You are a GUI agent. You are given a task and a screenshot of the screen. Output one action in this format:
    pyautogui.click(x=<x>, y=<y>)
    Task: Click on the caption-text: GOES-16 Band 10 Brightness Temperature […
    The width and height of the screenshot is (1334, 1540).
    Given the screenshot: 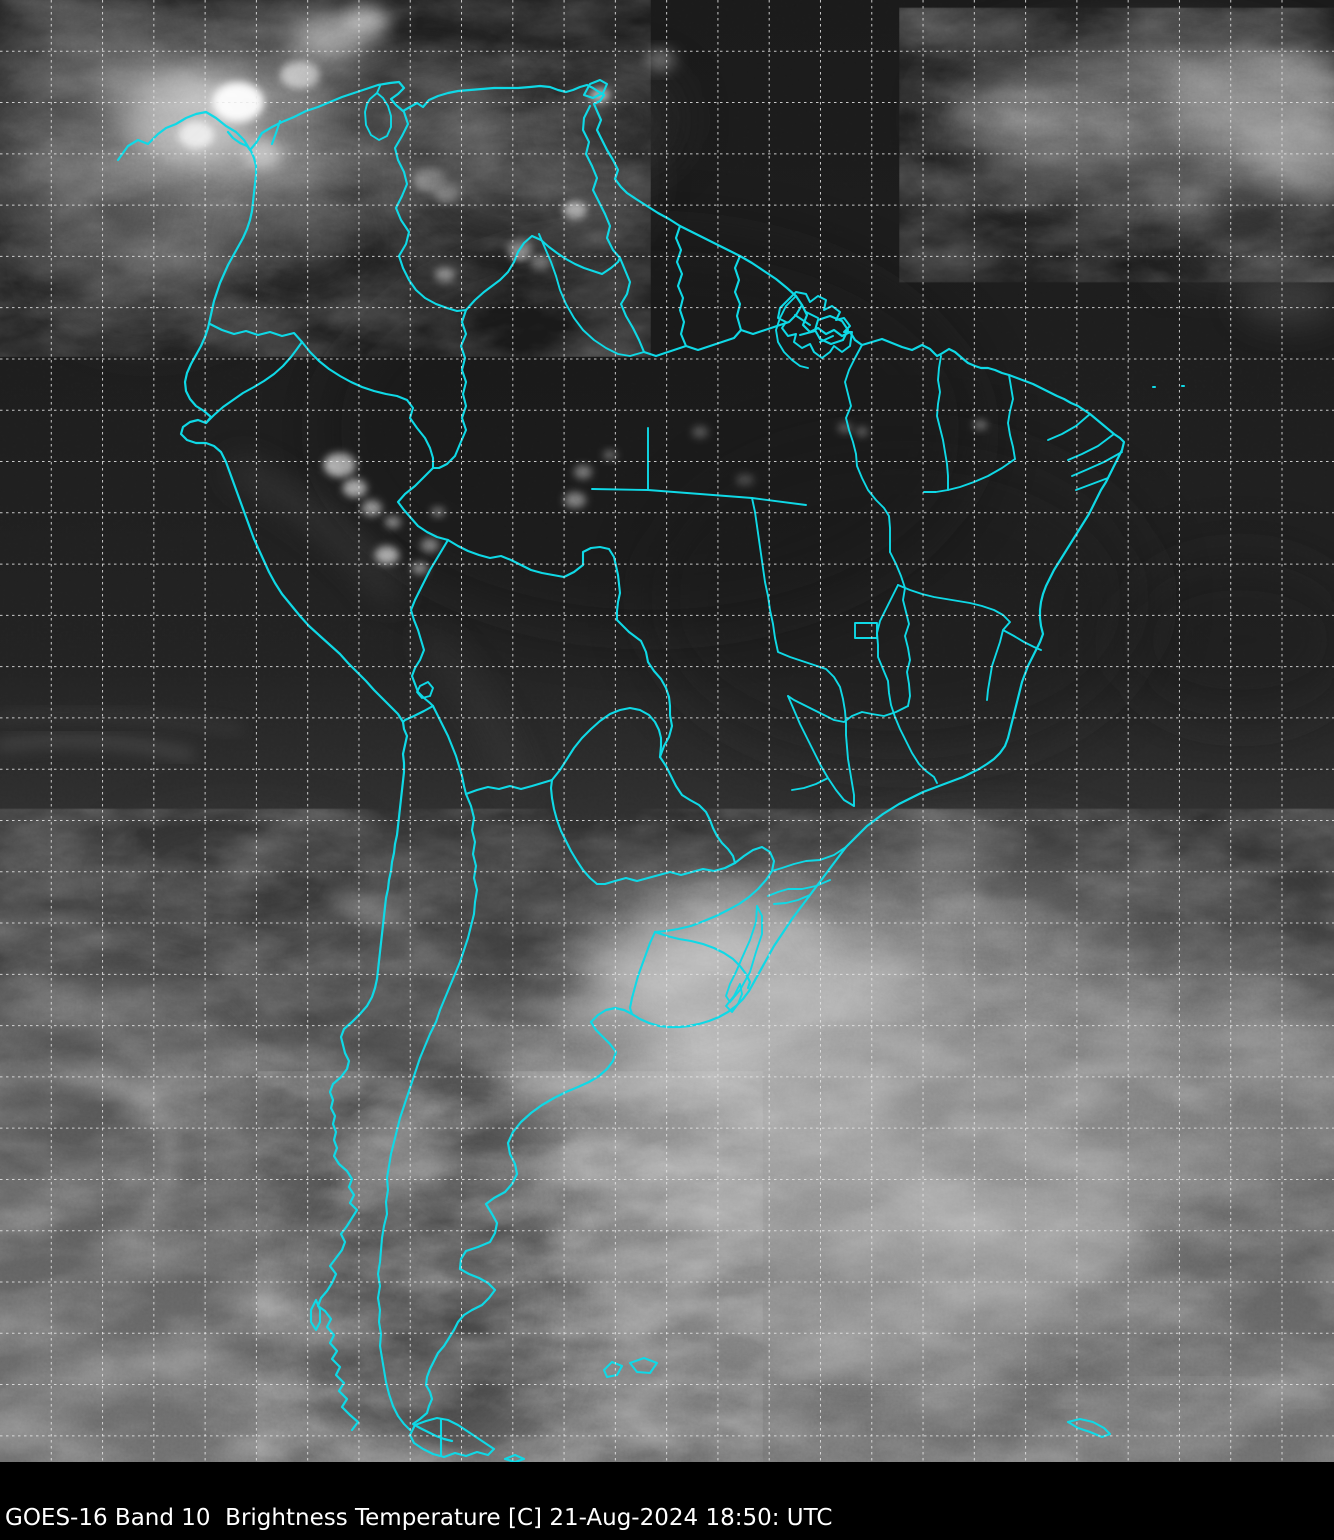 What is the action you would take?
    pyautogui.click(x=419, y=1518)
    